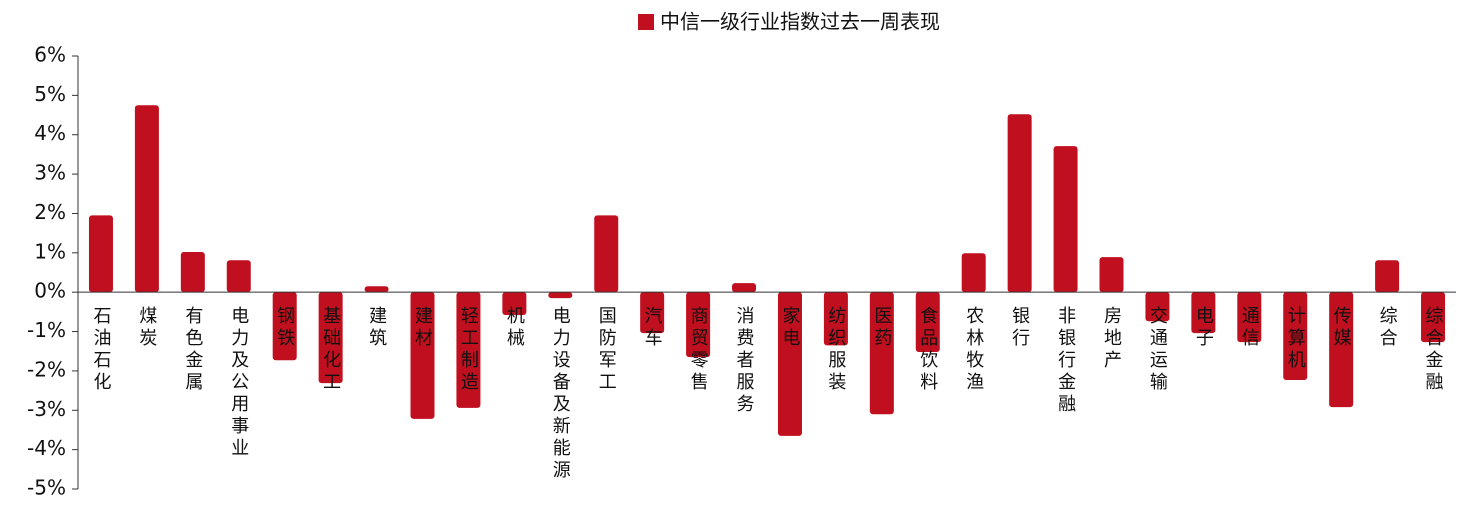  What do you see at coordinates (800, 22) in the screenshot?
I see `legend-label: 中信一级行业指数过去一周表现` at bounding box center [800, 22].